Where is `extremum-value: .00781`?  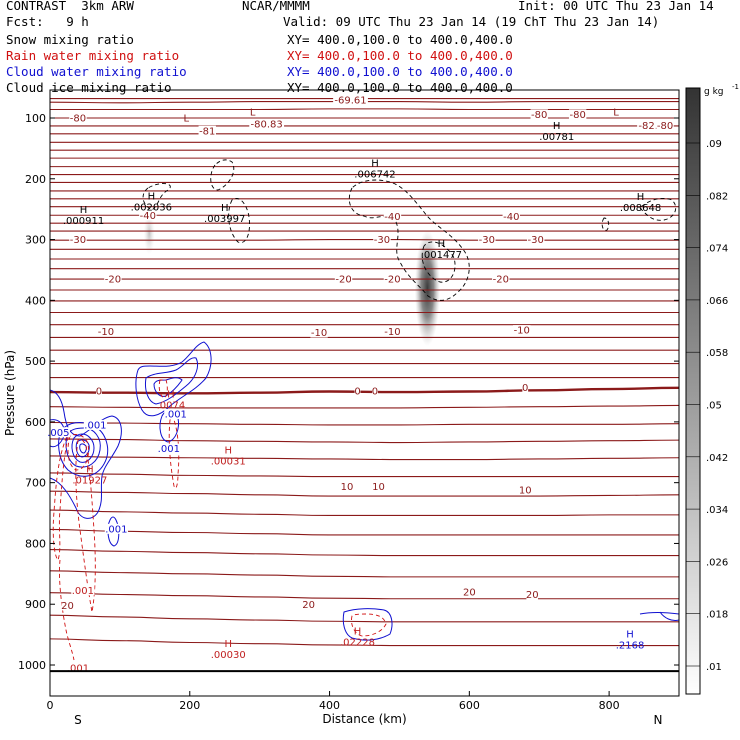 extremum-value: .00781 is located at coordinates (556, 137).